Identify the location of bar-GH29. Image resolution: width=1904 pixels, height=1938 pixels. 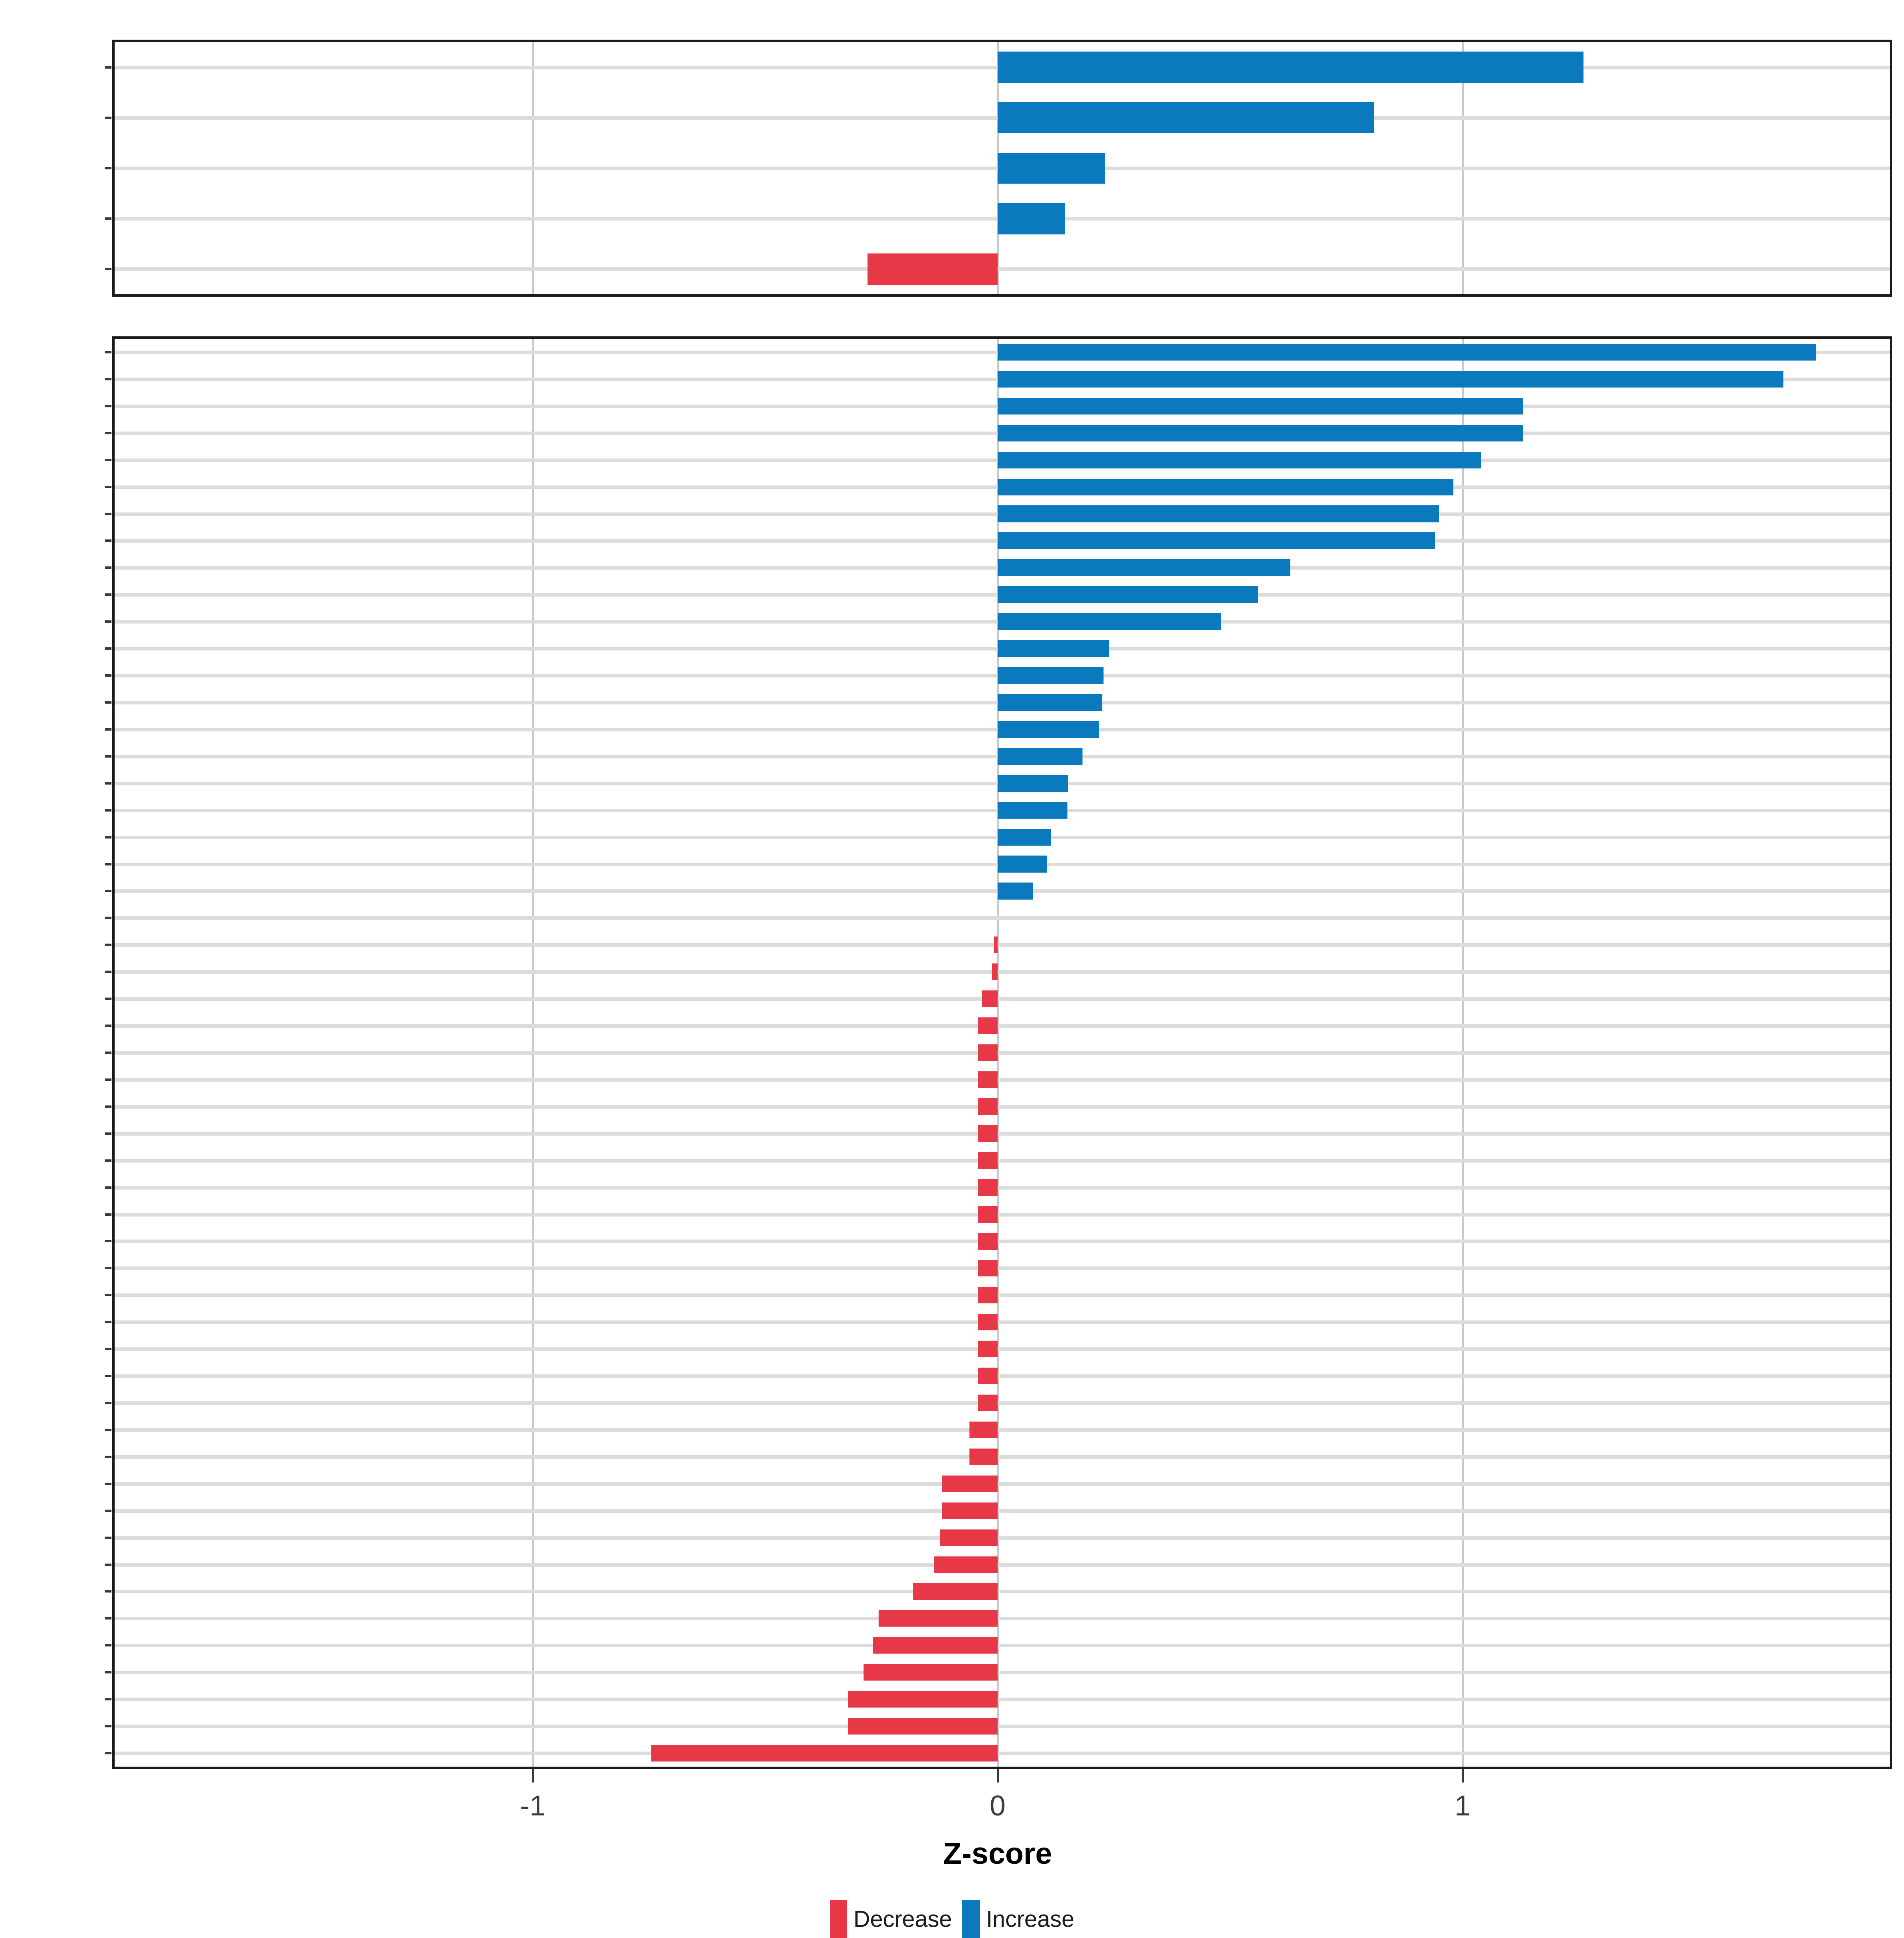
(955, 1591).